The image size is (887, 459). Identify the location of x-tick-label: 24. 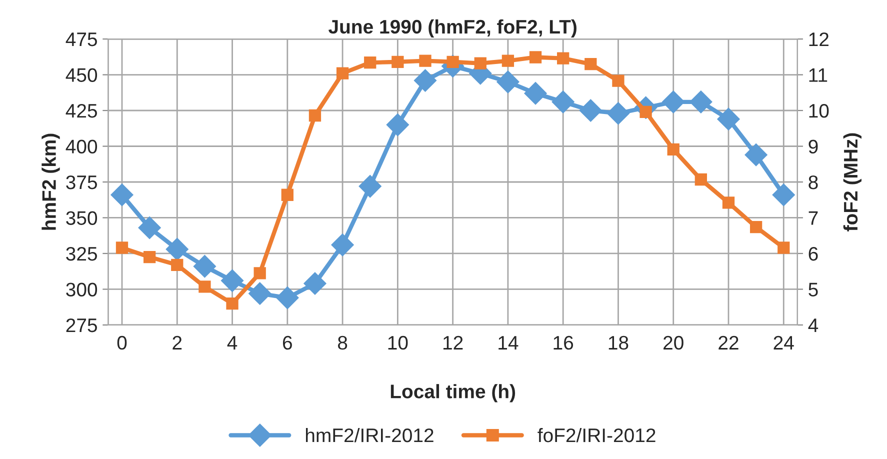
(784, 343).